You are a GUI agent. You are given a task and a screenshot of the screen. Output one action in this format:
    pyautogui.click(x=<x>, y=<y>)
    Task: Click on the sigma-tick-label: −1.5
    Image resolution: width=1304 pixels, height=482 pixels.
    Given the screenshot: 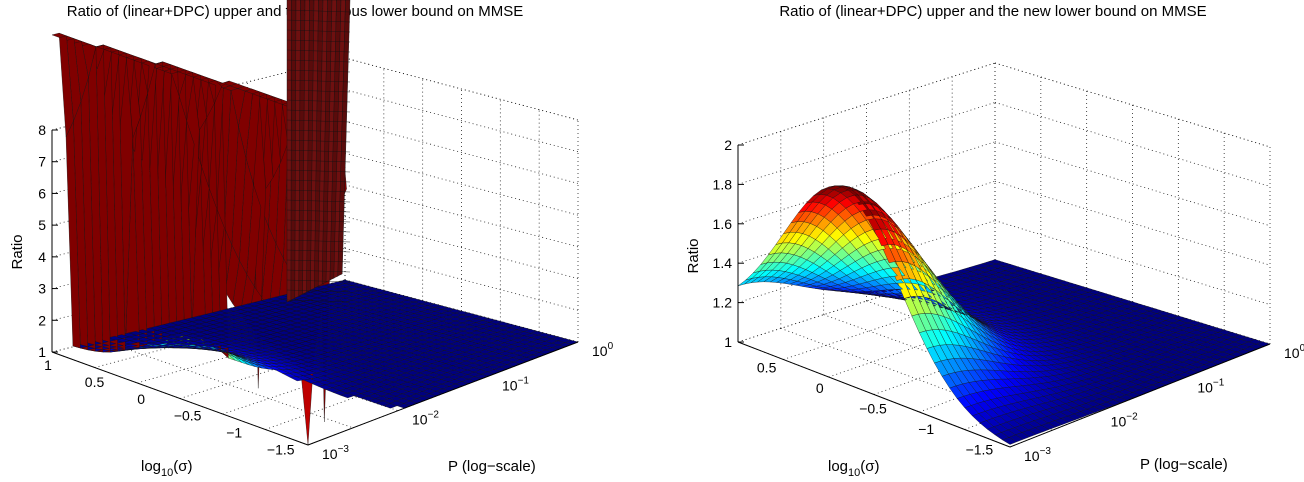 What is the action you would take?
    pyautogui.click(x=281, y=450)
    